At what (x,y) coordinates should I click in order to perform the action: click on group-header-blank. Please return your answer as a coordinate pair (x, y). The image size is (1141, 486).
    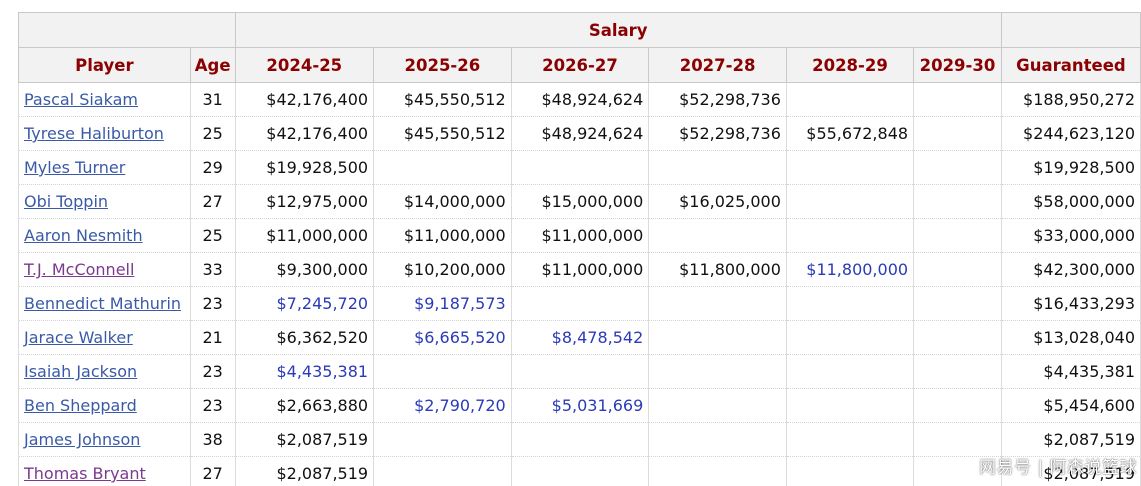
    Looking at the image, I should click on (127, 30).